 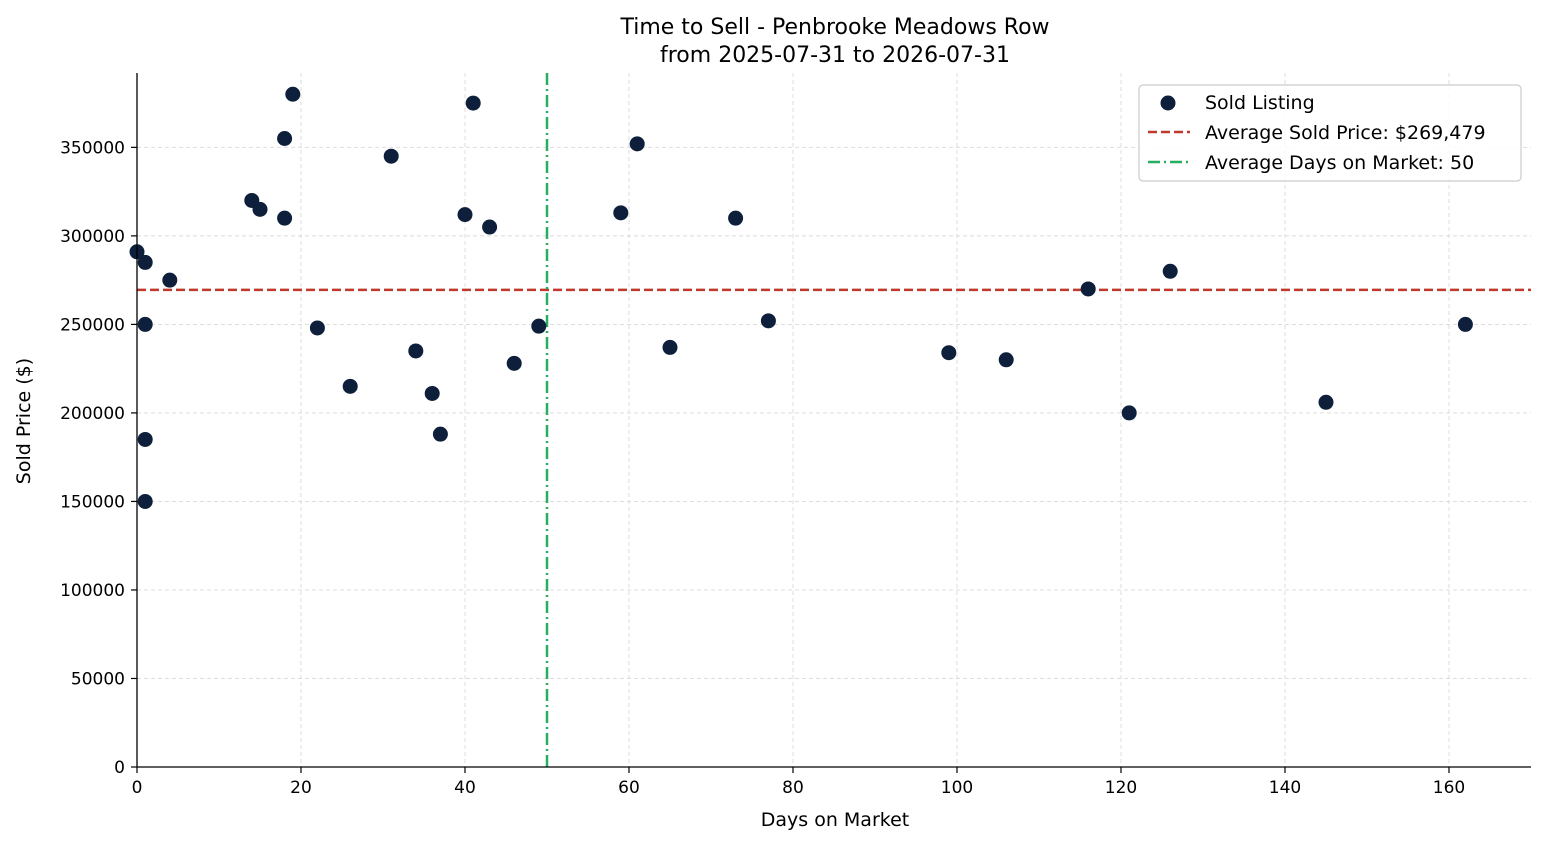 I want to click on x-tick-label: 20, so click(x=301, y=788).